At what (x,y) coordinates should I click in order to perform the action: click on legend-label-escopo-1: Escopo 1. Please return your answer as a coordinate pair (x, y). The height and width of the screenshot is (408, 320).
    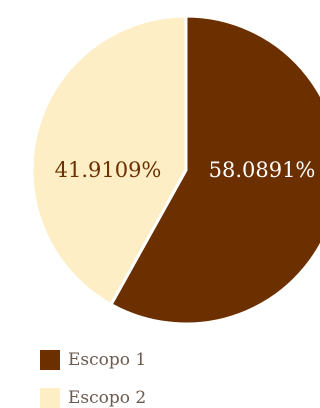
    Looking at the image, I should click on (107, 360).